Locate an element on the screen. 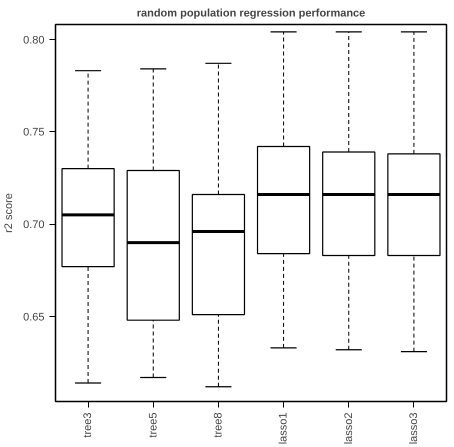 The image size is (454, 447). x-tick-label: tree5 is located at coordinates (153, 425).